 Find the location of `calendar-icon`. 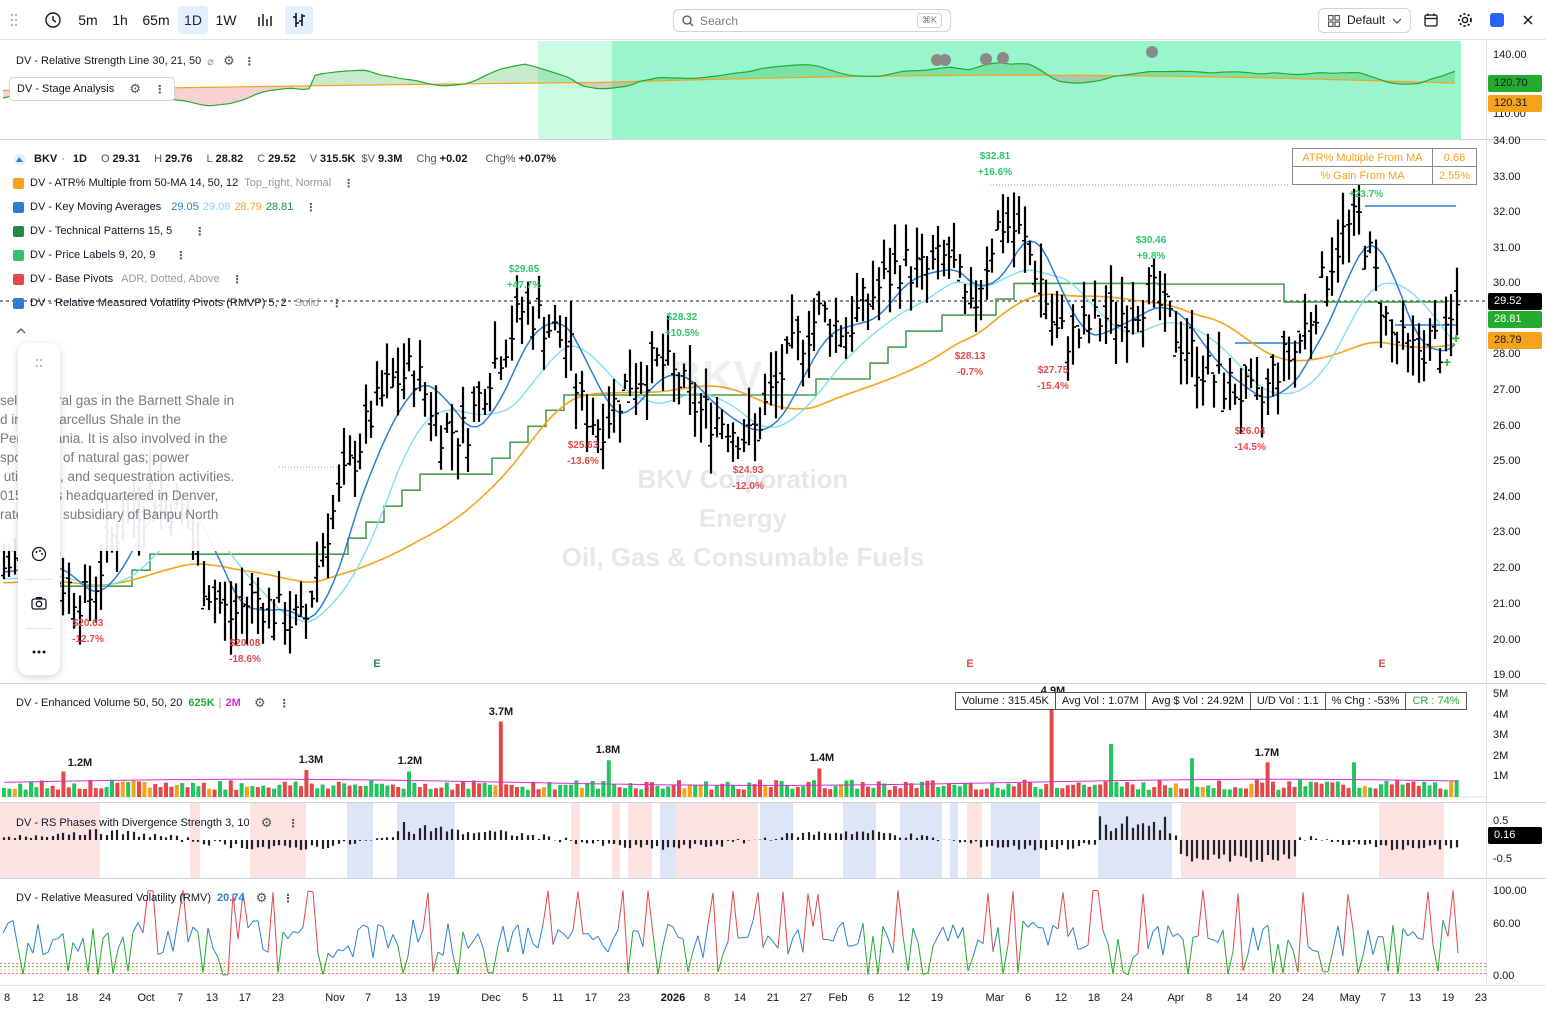

calendar-icon is located at coordinates (1431, 20).